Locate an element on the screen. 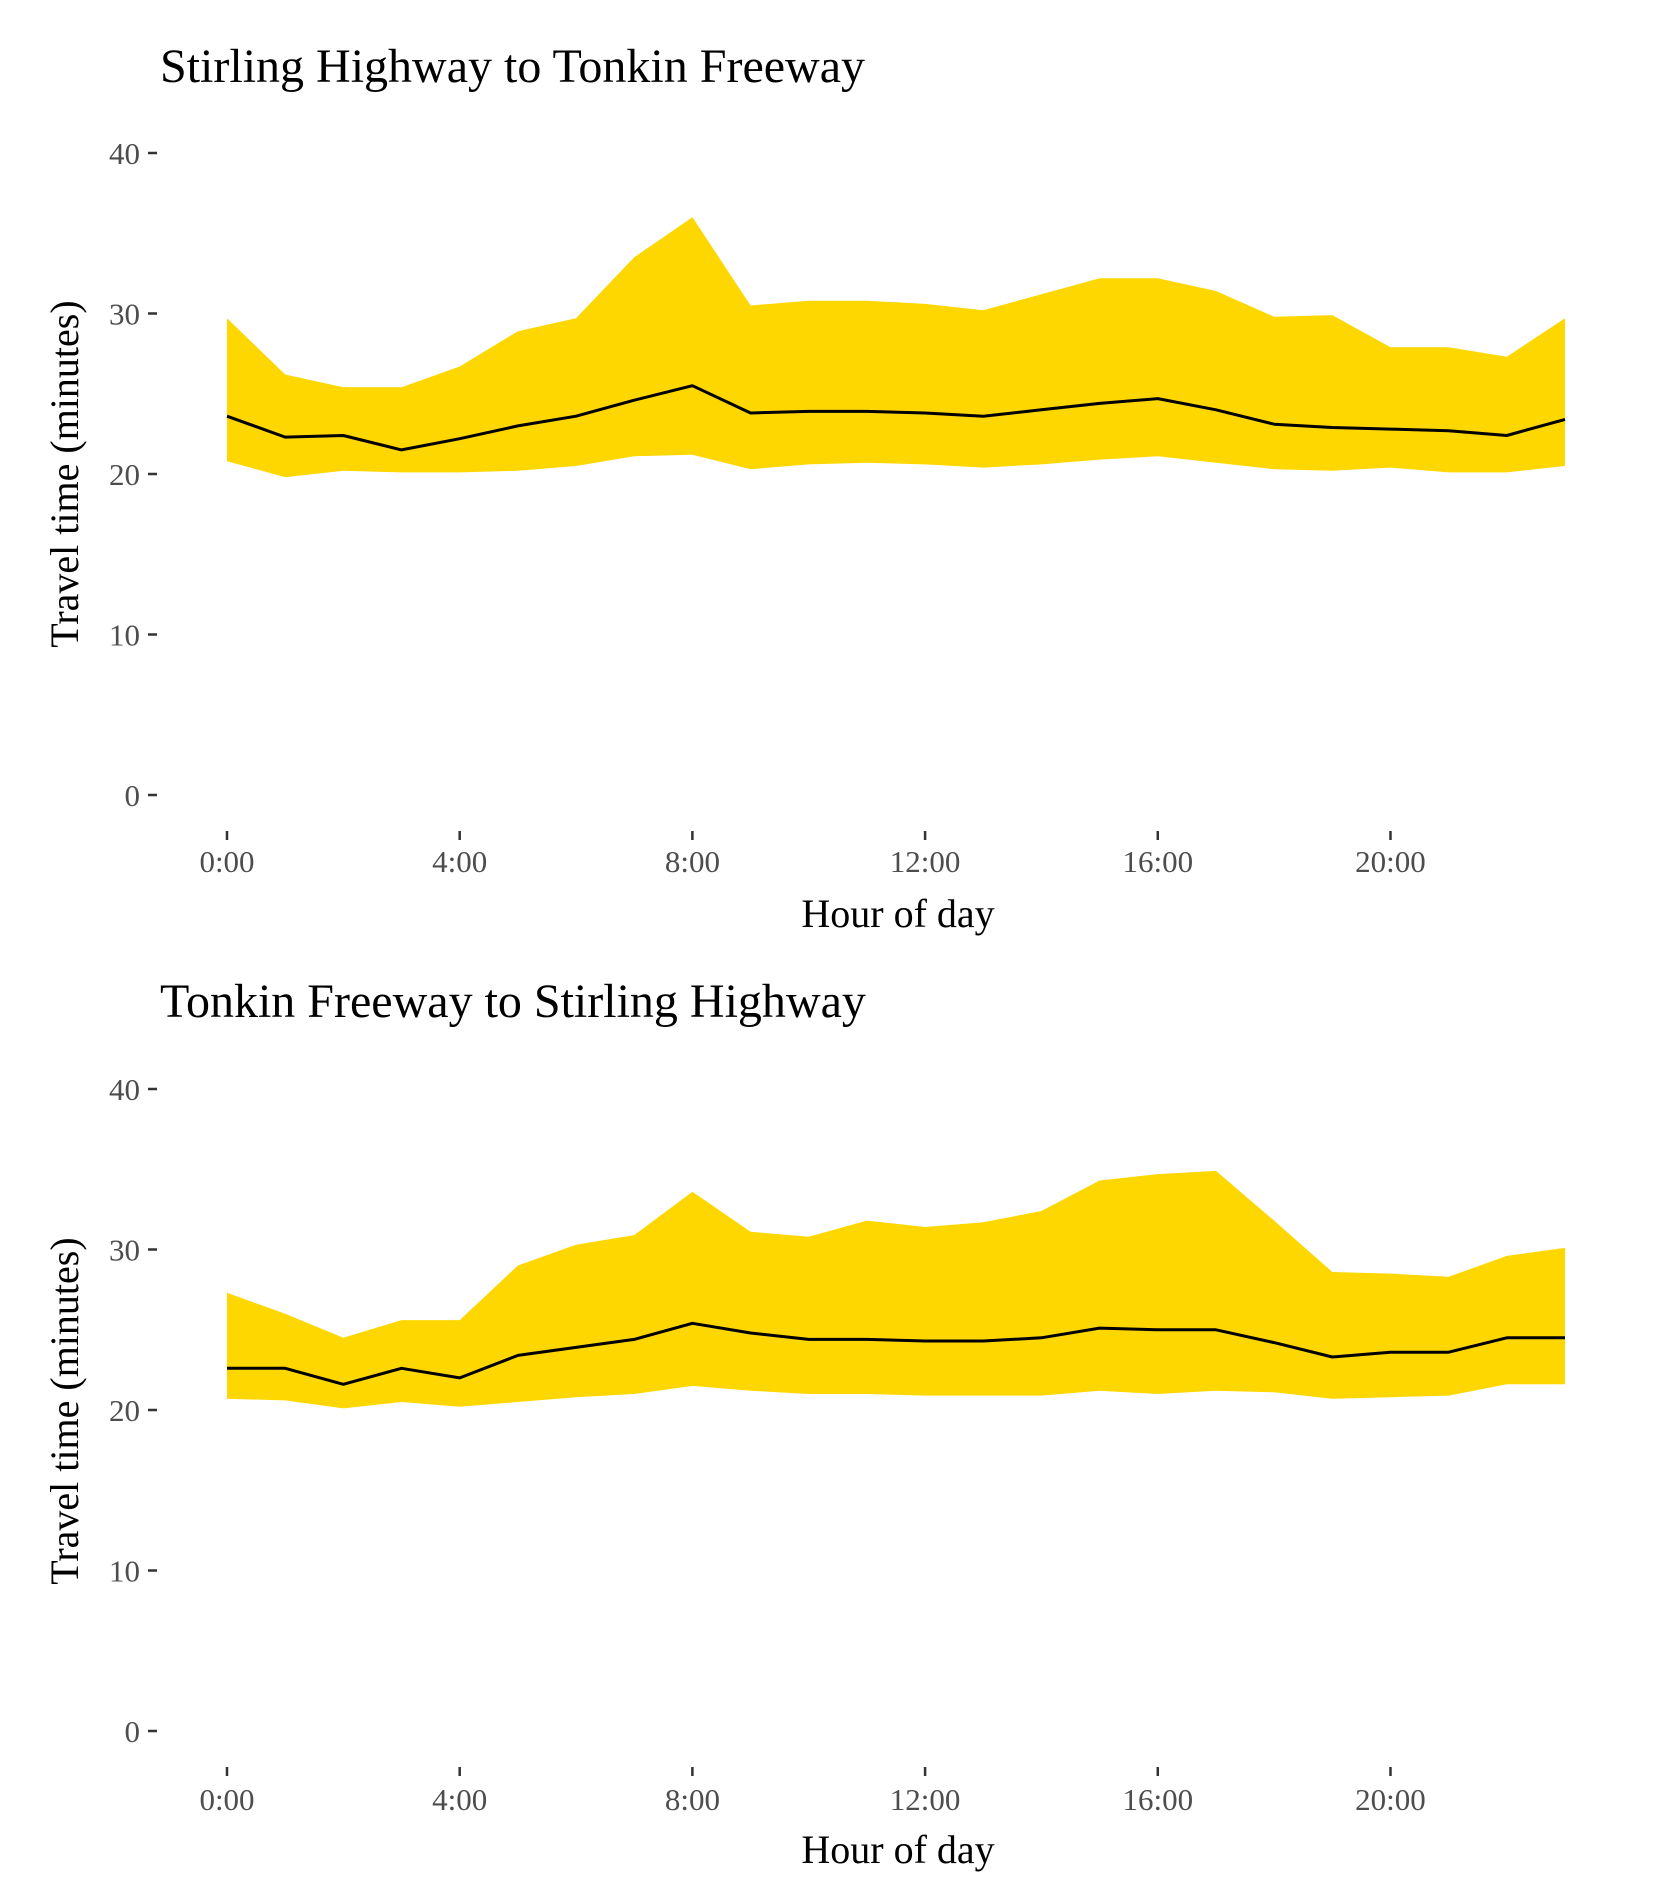 Image resolution: width=1653 pixels, height=1889 pixels. chart-title: Tonkin Freeway to Stirling Highway is located at coordinates (513, 1001).